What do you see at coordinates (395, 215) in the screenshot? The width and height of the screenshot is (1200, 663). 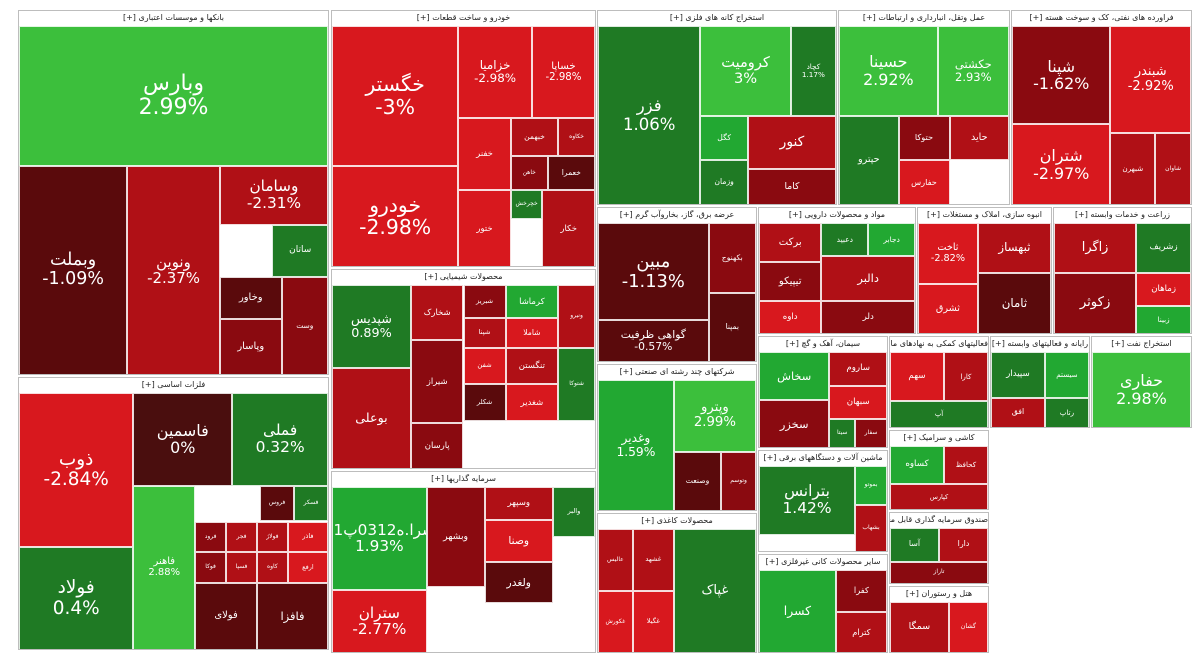 I see `stock-tile: خودرو -2.98%` at bounding box center [395, 215].